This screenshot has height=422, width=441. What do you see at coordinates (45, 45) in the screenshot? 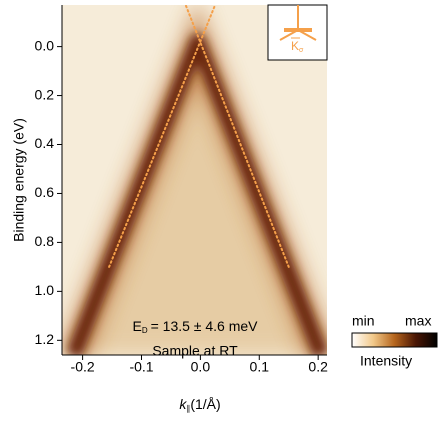
I see `y-tick-label: 0.0` at bounding box center [45, 45].